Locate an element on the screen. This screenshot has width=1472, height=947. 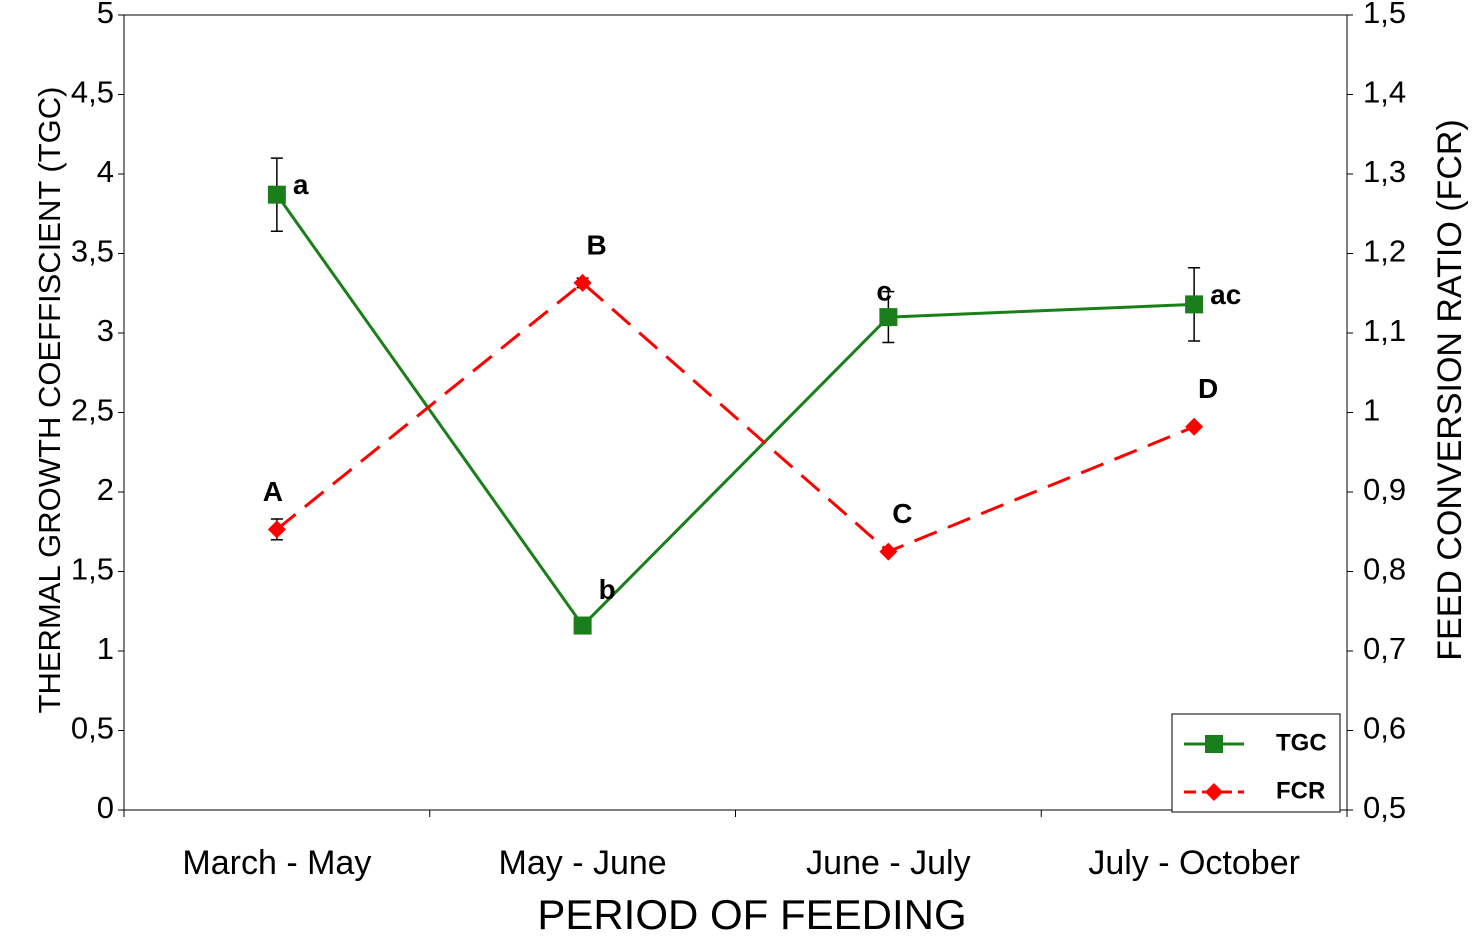
y-tick-label: 3,5 is located at coordinates (92, 251).